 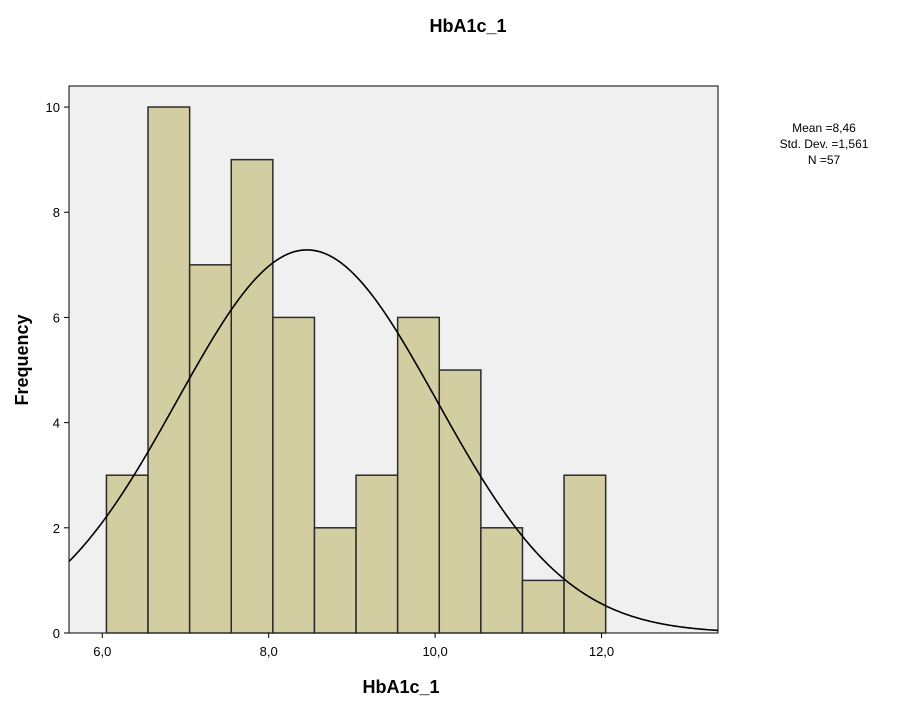 I want to click on x-tick-label-1: 8,0, so click(x=269, y=651).